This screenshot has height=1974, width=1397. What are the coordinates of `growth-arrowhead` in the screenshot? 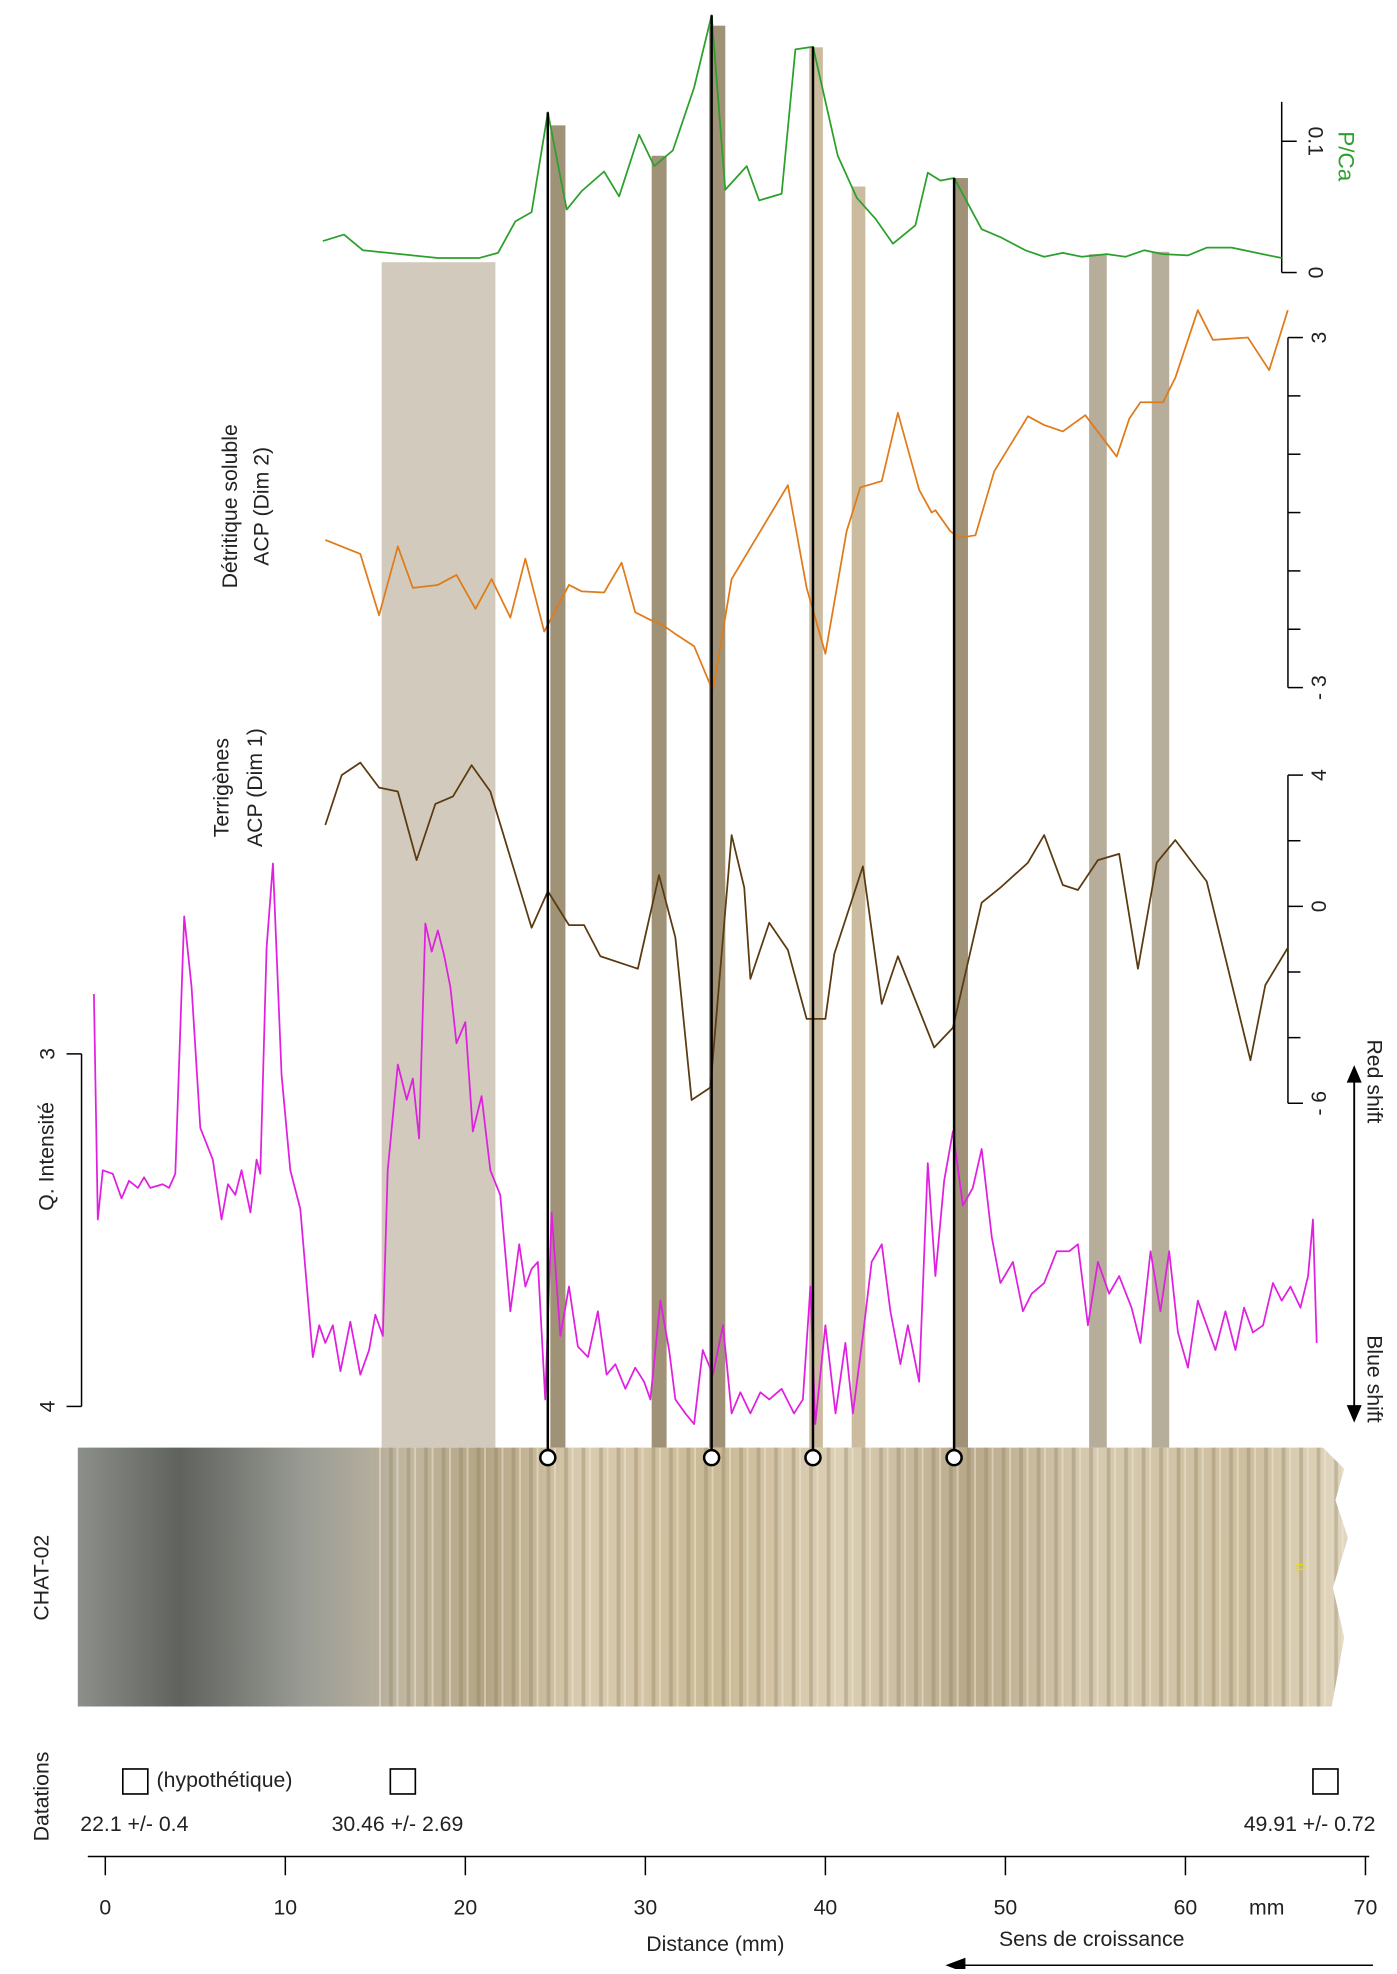 It's located at (955, 1965).